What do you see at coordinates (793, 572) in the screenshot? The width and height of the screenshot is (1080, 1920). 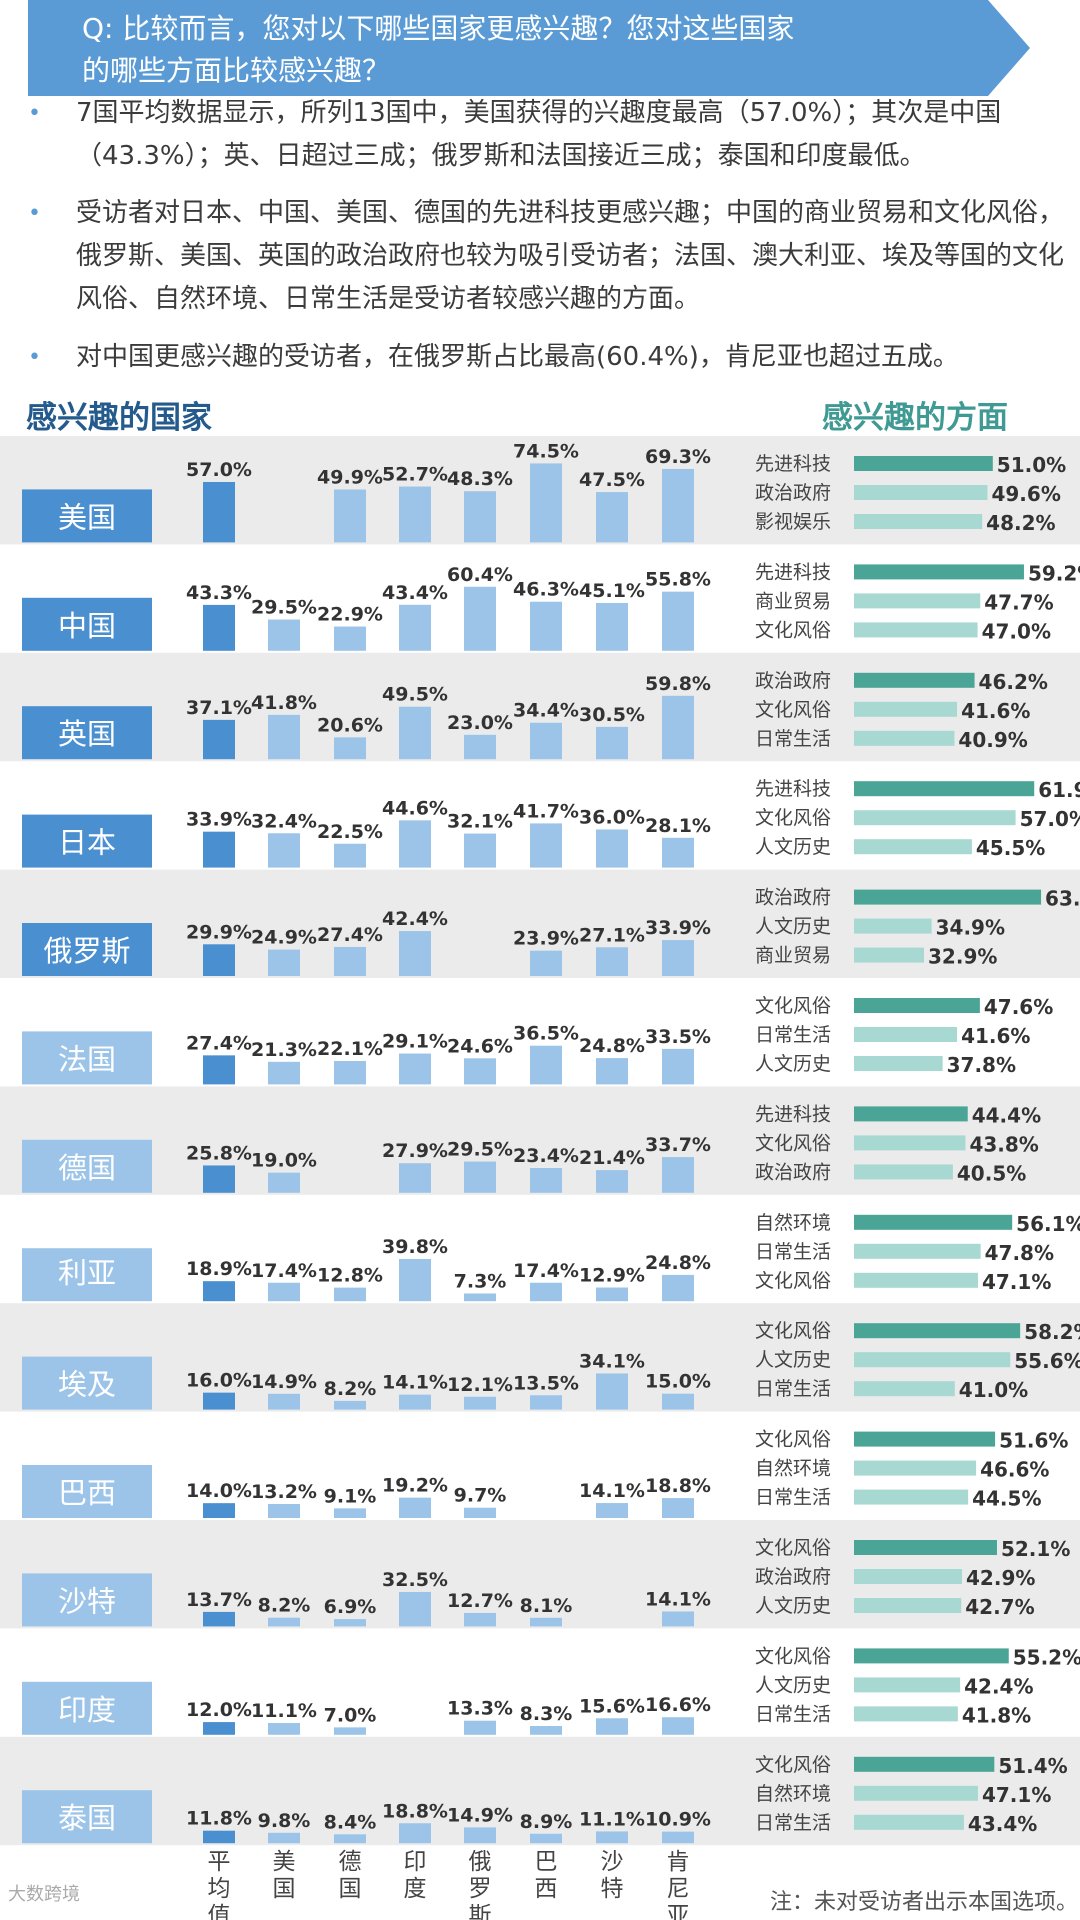 I see `aspect-label: 先进科技` at bounding box center [793, 572].